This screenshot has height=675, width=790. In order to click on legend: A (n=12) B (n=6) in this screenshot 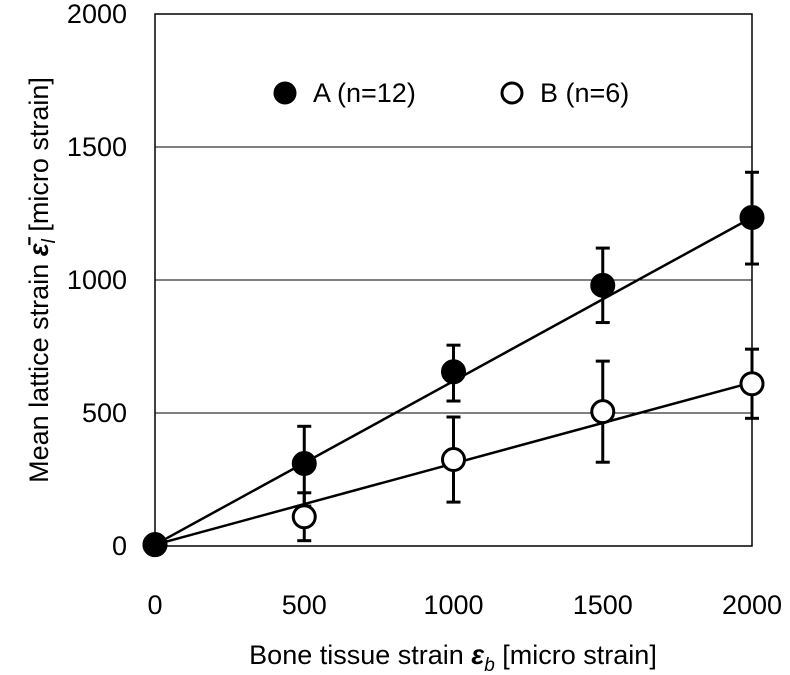, I will do `click(451, 93)`.